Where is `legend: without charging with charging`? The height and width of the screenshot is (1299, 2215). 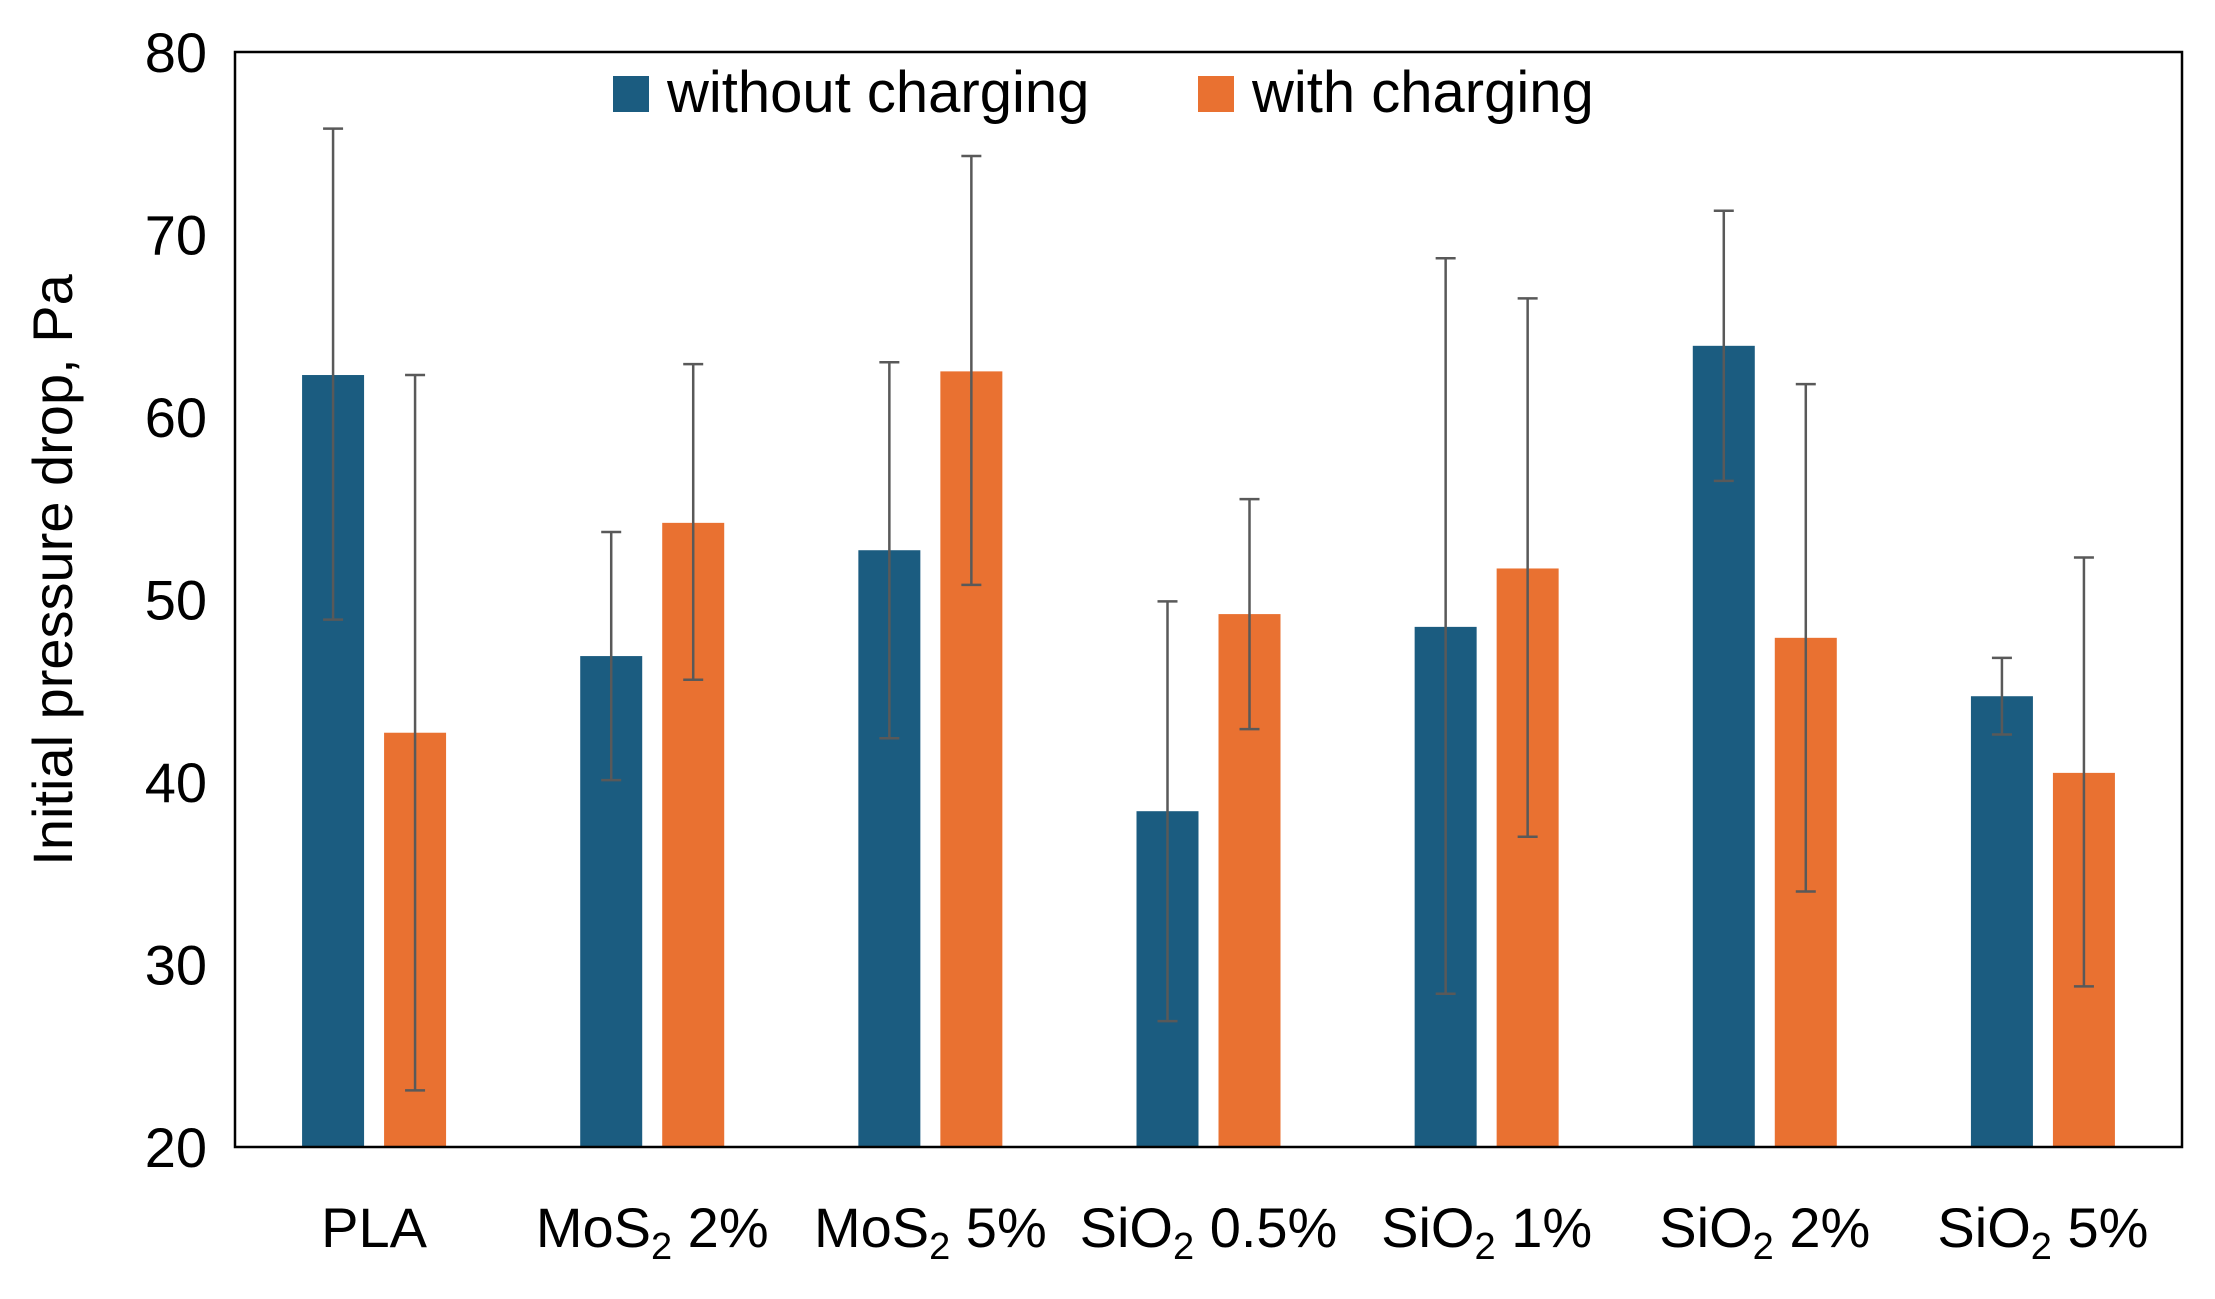
legend: without charging with charging is located at coordinates (1103, 92).